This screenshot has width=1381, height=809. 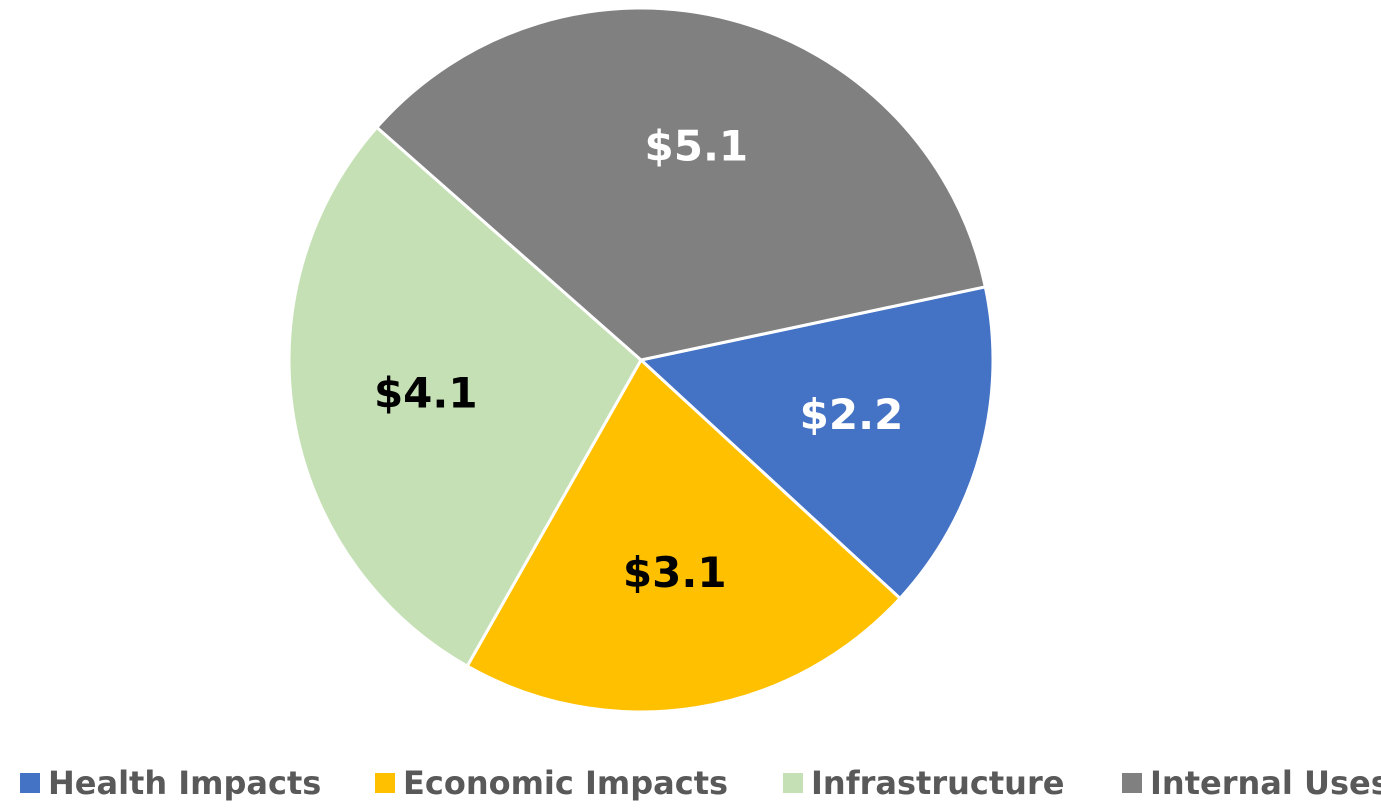 What do you see at coordinates (852, 414) in the screenshot?
I see `data-label: $2.2` at bounding box center [852, 414].